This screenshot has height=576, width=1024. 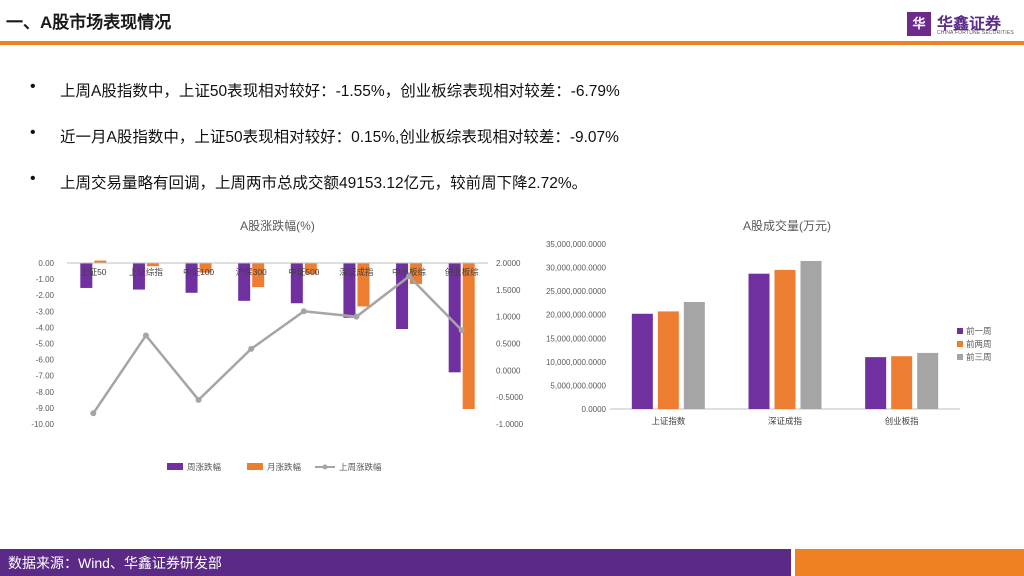 What do you see at coordinates (919, 24) in the screenshot?
I see `logo-mark-icon: 华` at bounding box center [919, 24].